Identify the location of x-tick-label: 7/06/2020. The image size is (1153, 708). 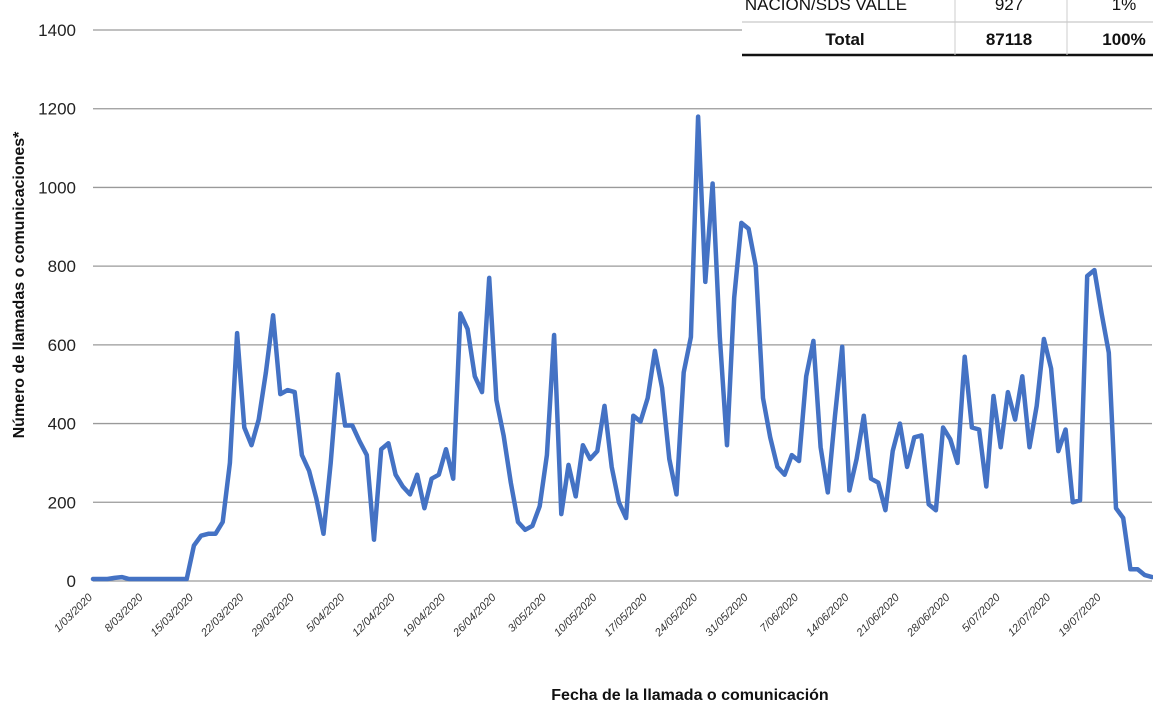
(780, 613).